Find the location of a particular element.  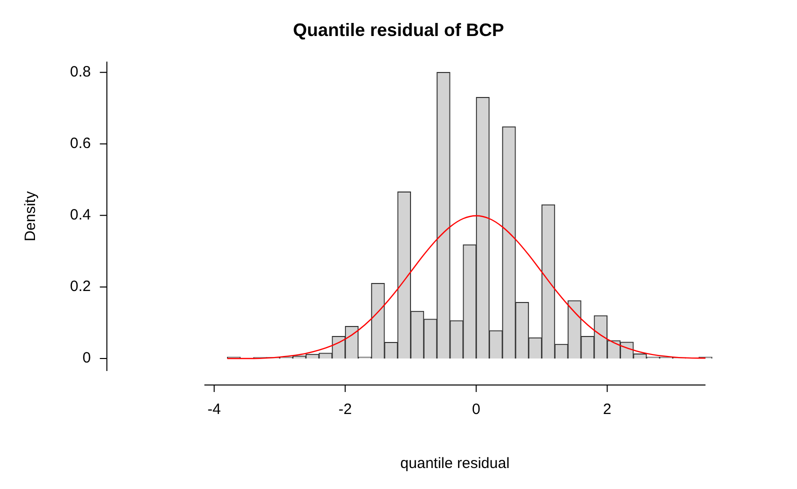

x-tick-label: -4 is located at coordinates (214, 409).